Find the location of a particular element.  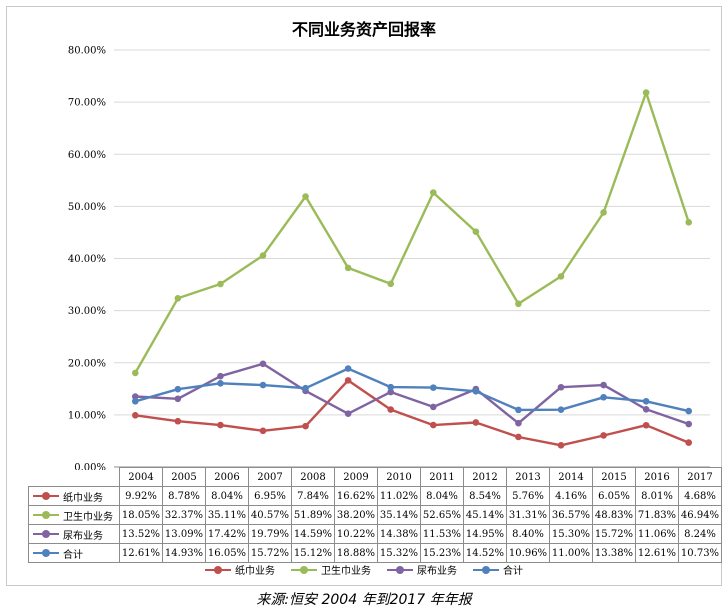

source-note: 来源:恒安 2004 年到2017 年年报 is located at coordinates (364, 600).